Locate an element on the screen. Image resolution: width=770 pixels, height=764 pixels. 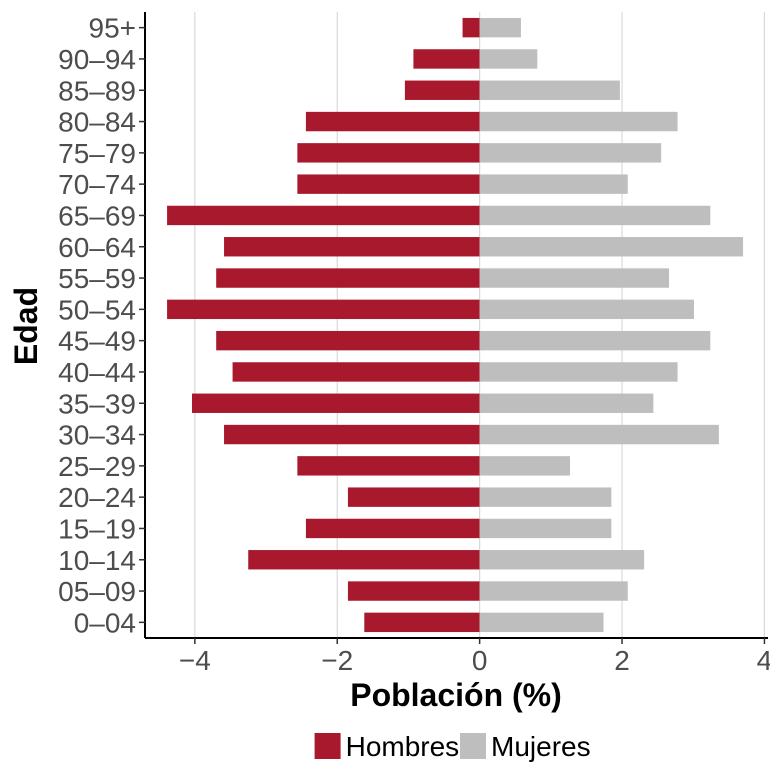
legend-label-mujeres: Mujeres is located at coordinates (541, 746).